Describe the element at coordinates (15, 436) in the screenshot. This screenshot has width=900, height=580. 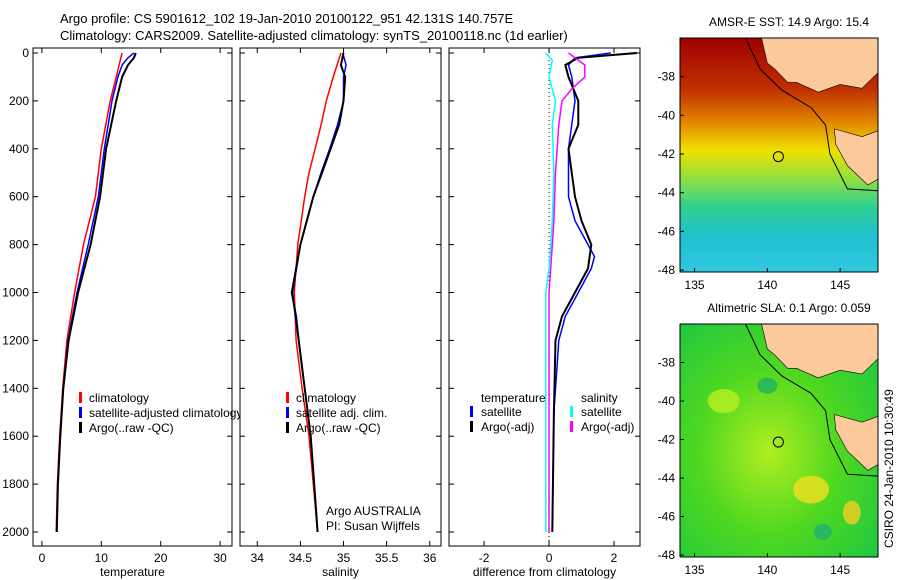
I see `y-tick-label: 1600` at that location.